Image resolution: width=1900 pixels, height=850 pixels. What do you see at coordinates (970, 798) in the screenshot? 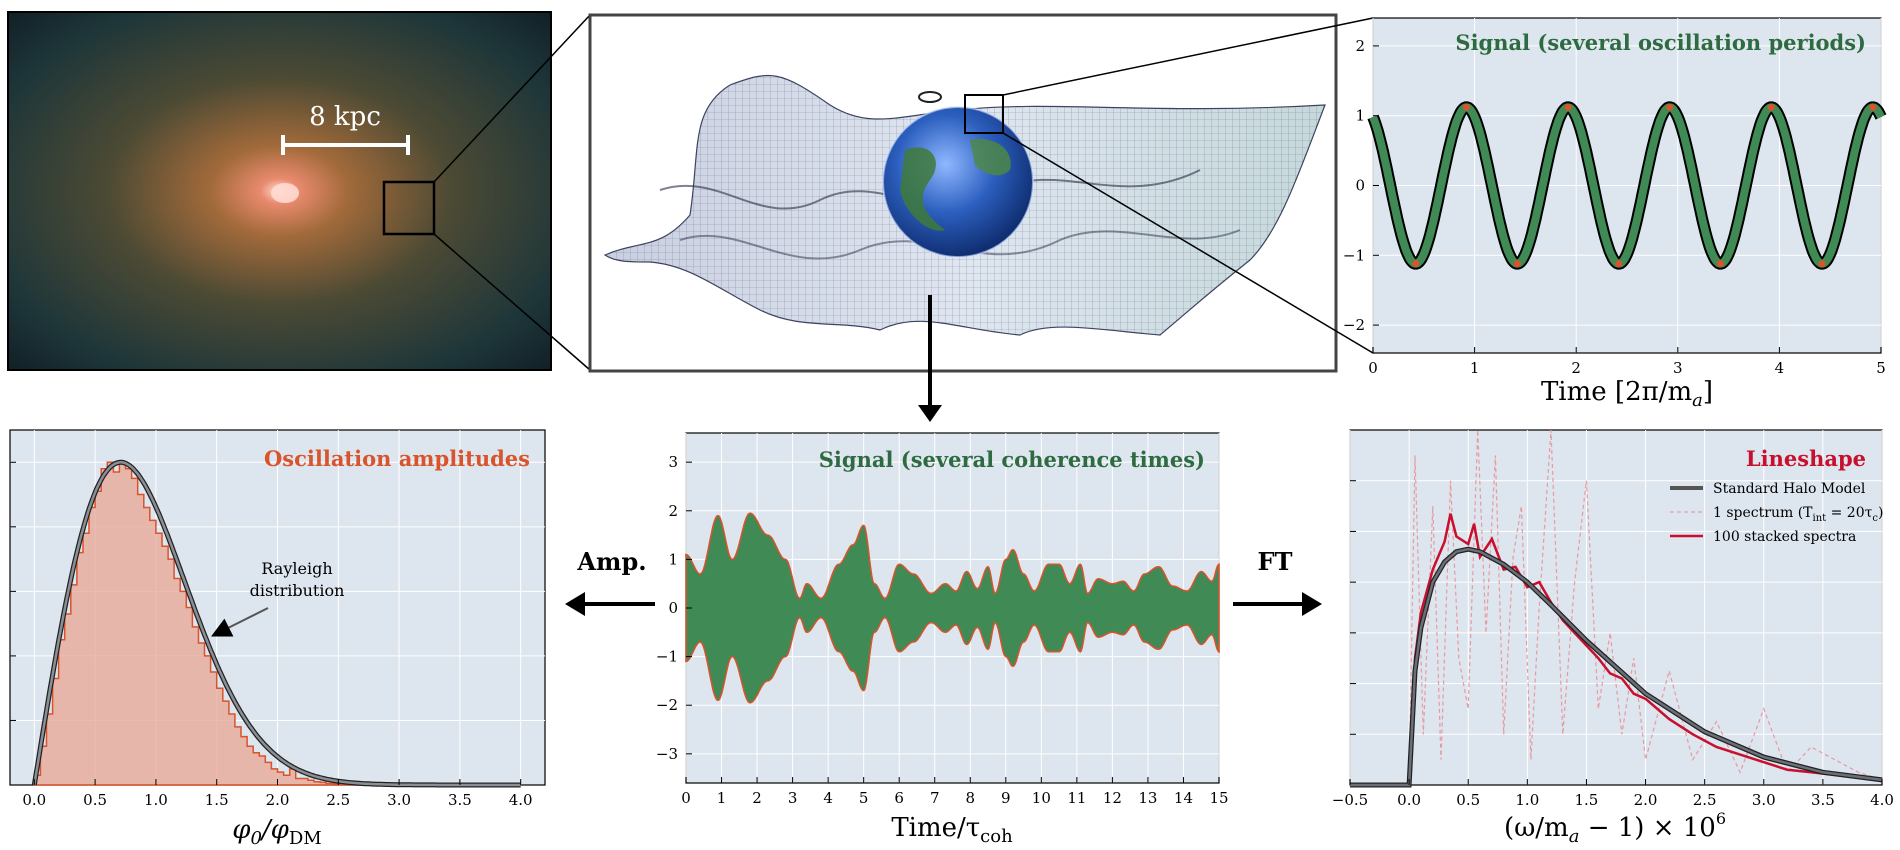
I see `x-tick-label: 8` at bounding box center [970, 798].